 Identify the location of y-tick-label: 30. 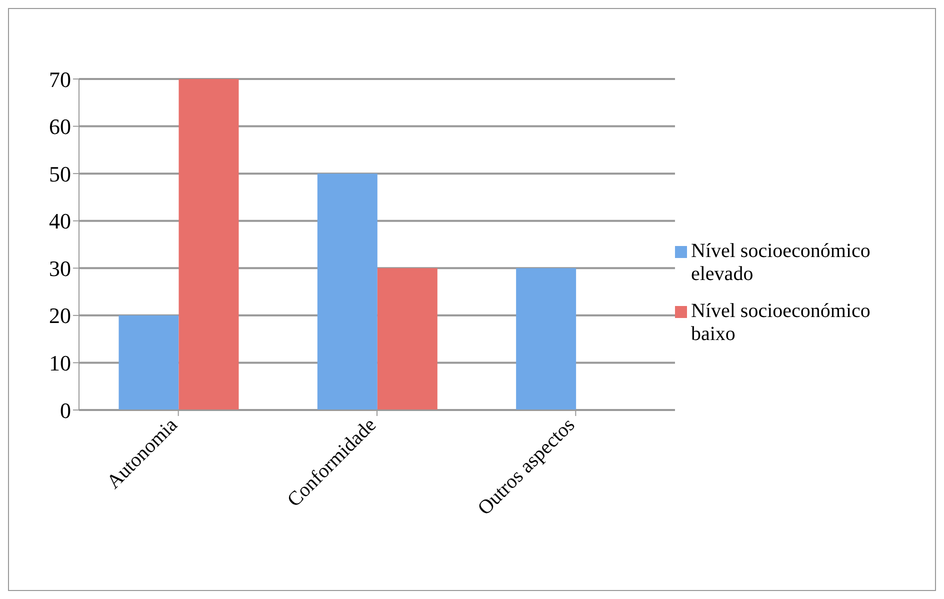
(60, 268).